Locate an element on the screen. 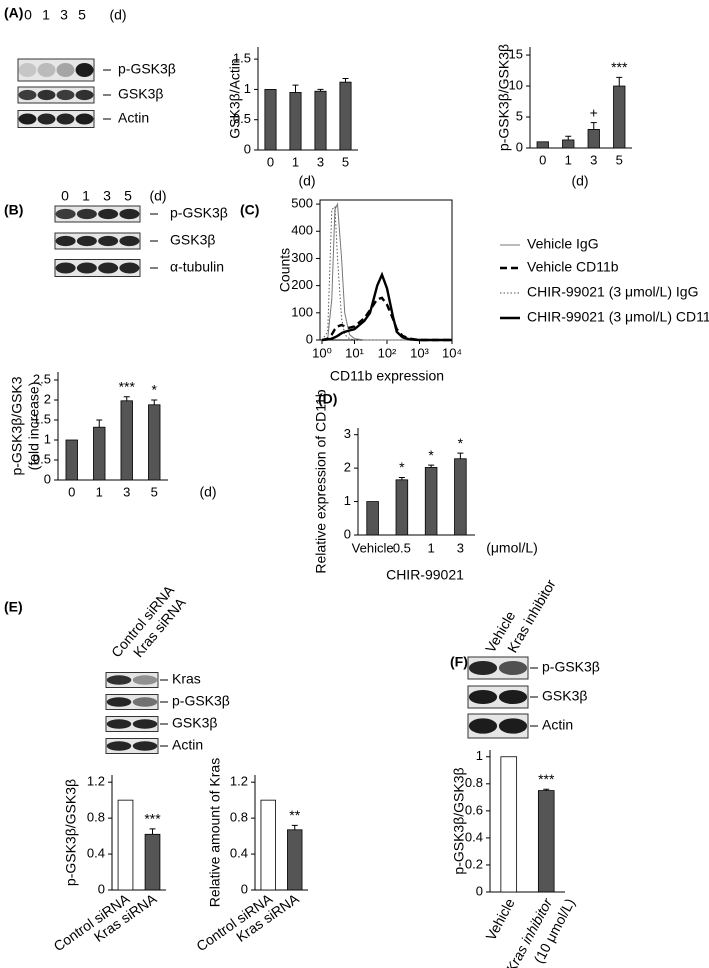 The height and width of the screenshot is (968, 709). x-tick-label: 0 is located at coordinates (542, 159).